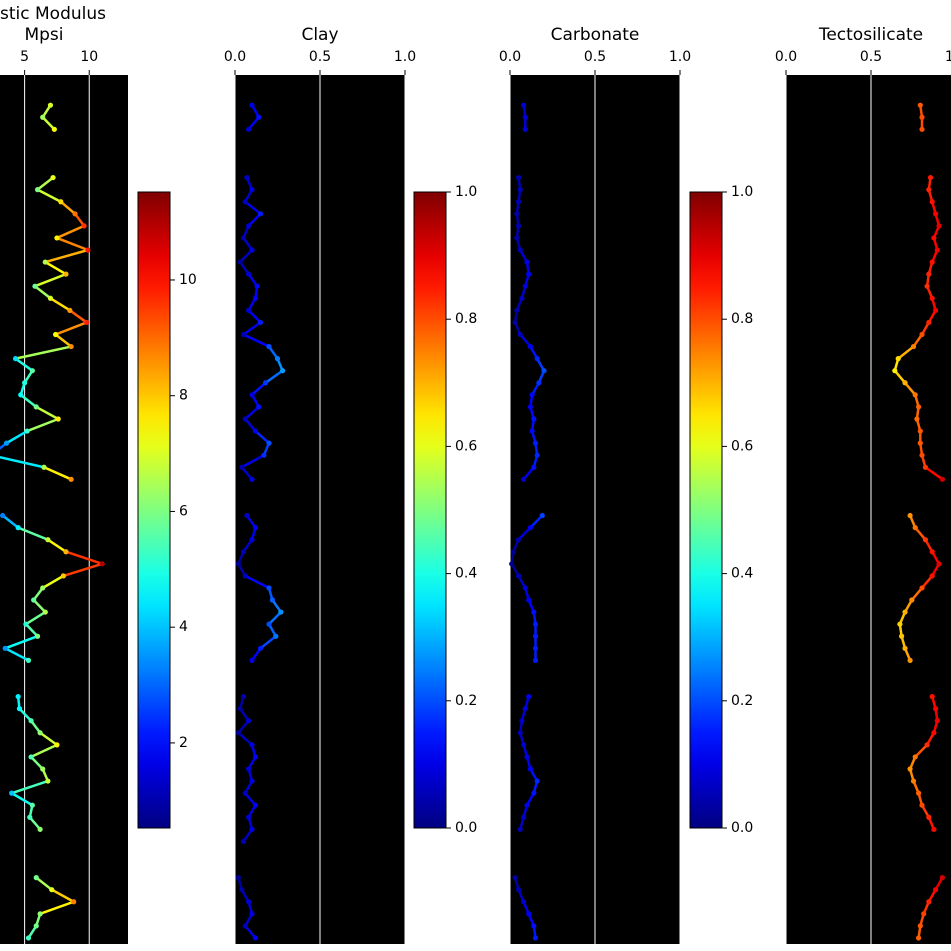 This screenshot has width=951, height=951. What do you see at coordinates (154, 510) in the screenshot?
I see `colorbar` at bounding box center [154, 510].